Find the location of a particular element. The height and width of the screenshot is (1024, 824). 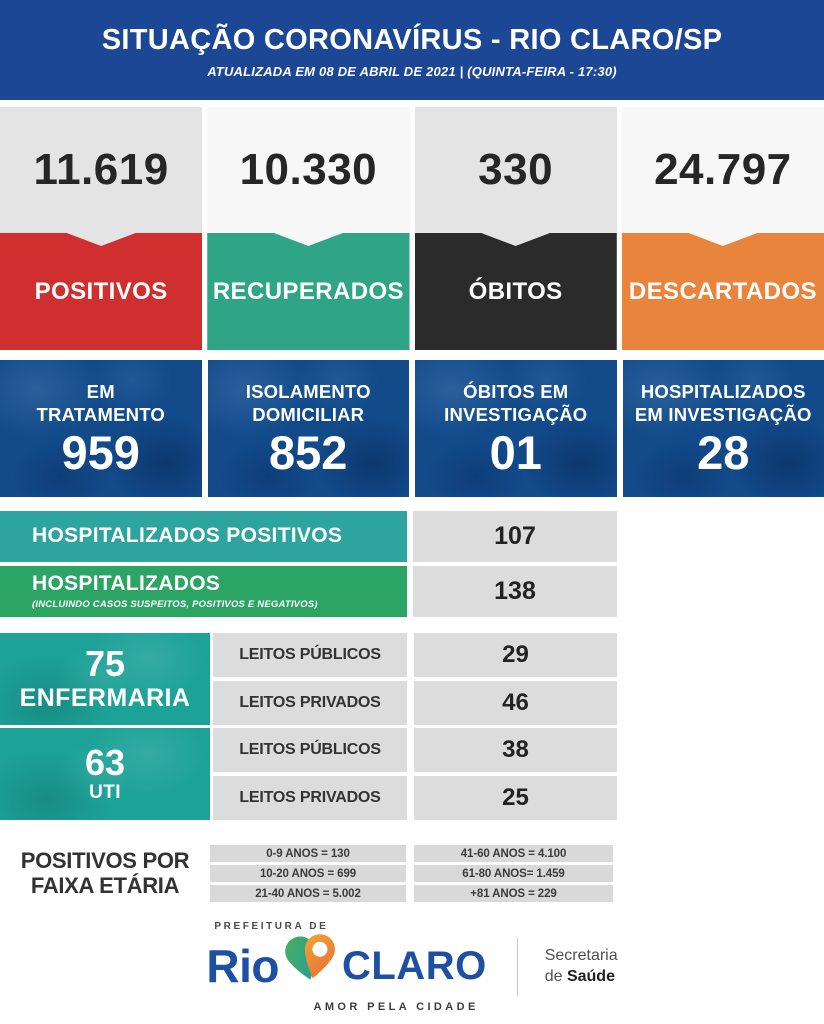

enfermaria-total-value: 75 is located at coordinates (105, 664).